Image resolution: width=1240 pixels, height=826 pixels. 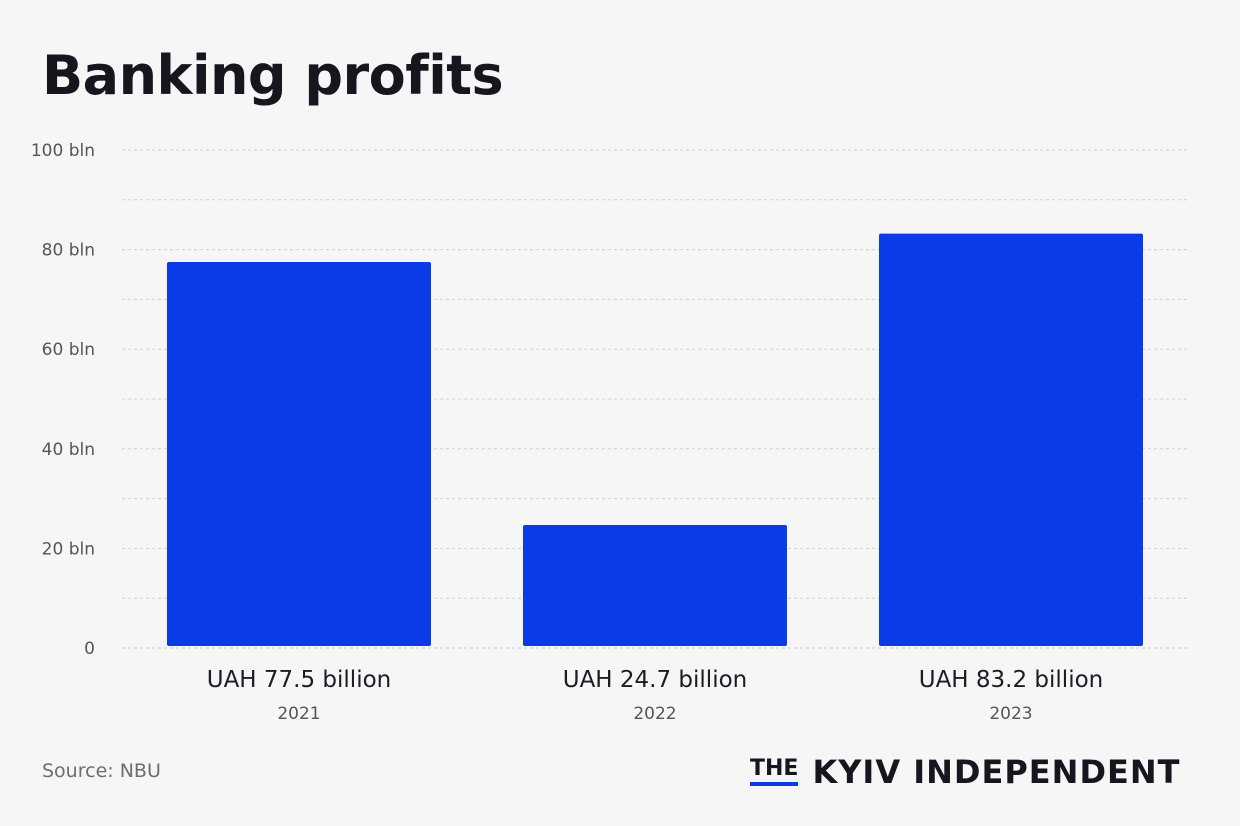 What do you see at coordinates (1010, 714) in the screenshot?
I see `x-category-label: 2023` at bounding box center [1010, 714].